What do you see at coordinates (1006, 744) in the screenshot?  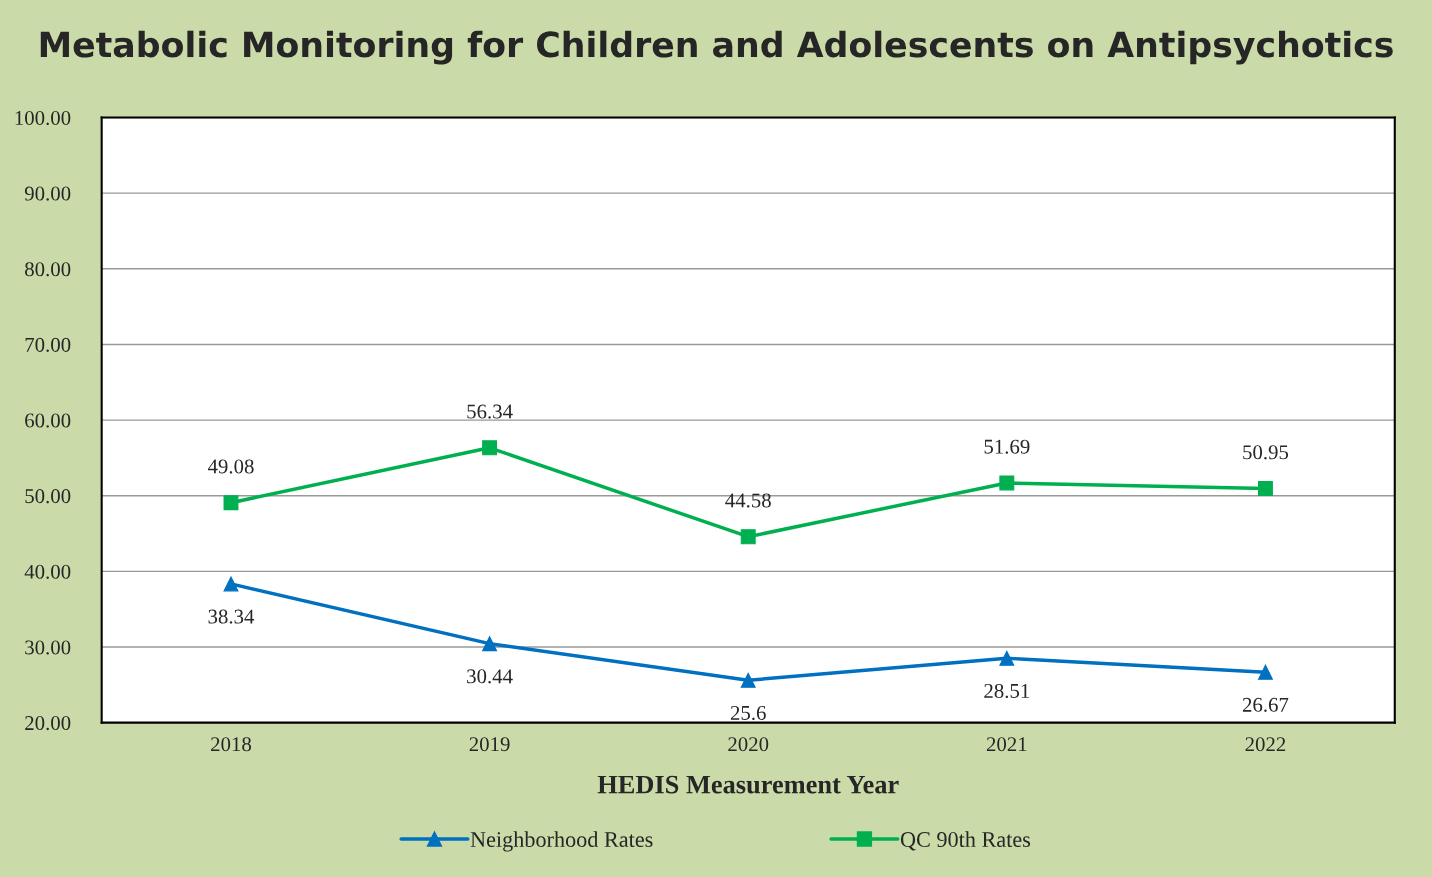 I see `x-tick-label: 2021` at bounding box center [1006, 744].